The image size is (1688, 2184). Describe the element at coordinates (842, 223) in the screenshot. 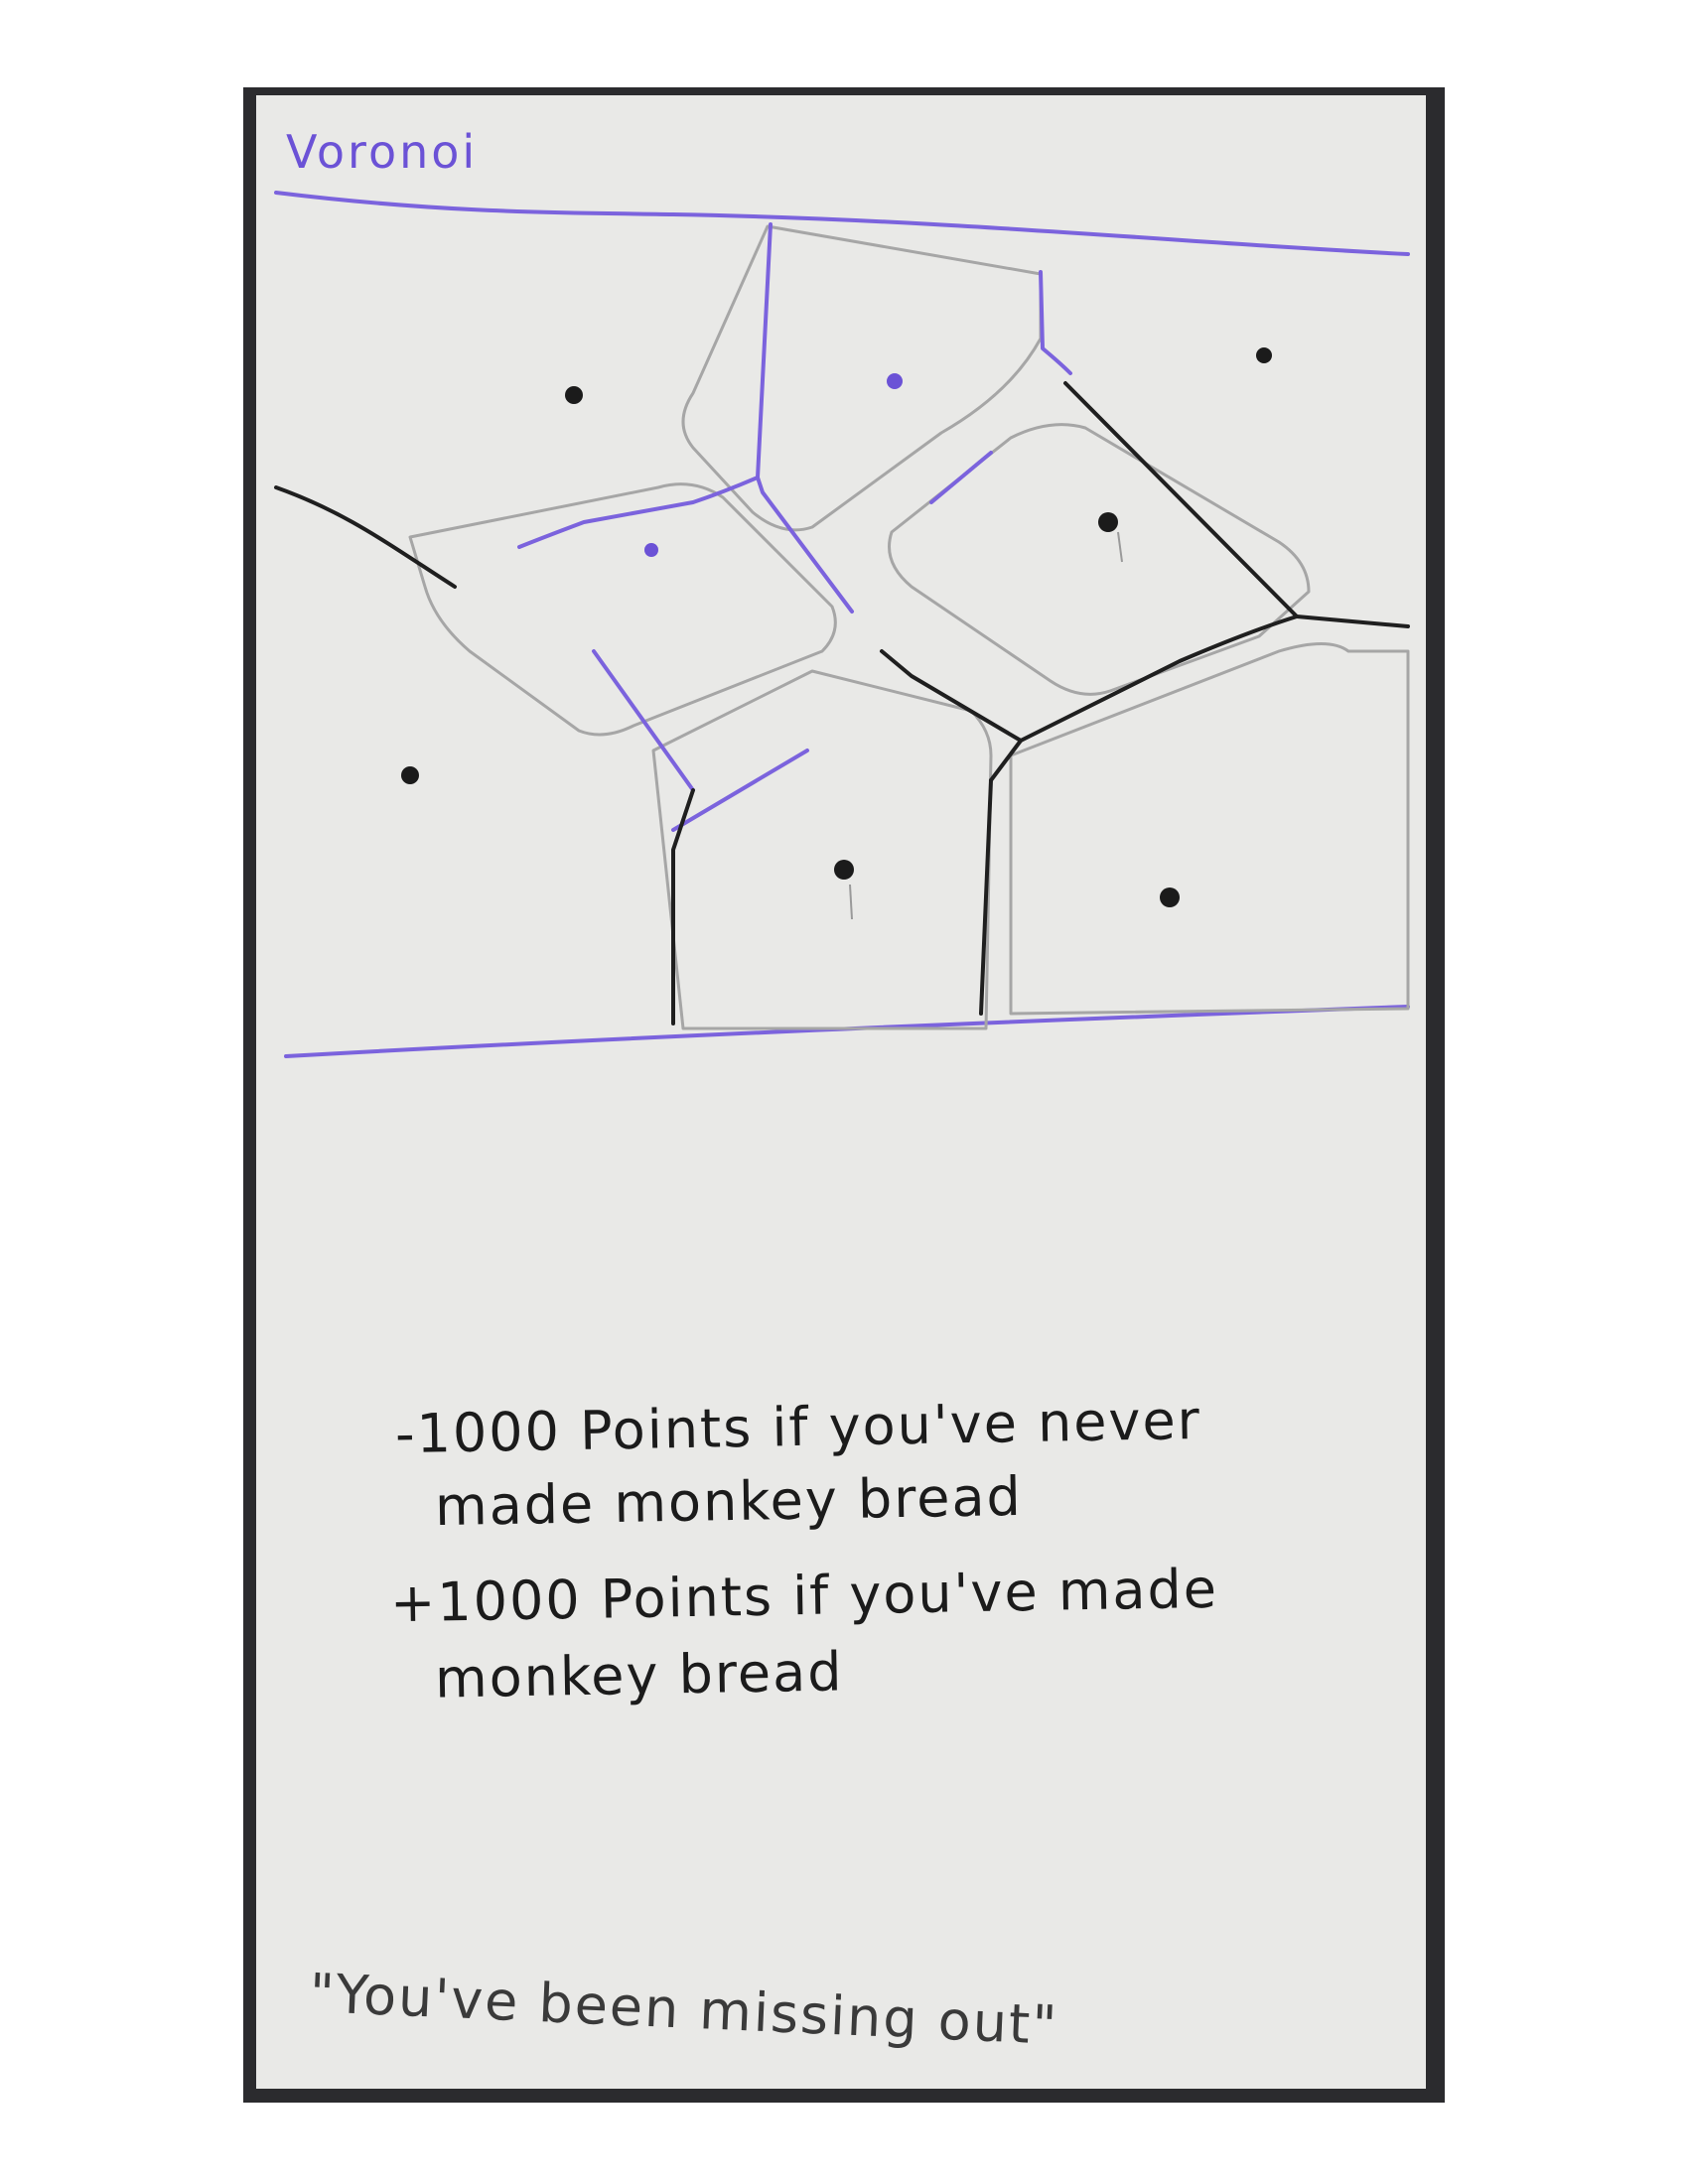

I see `top-border-line` at that location.